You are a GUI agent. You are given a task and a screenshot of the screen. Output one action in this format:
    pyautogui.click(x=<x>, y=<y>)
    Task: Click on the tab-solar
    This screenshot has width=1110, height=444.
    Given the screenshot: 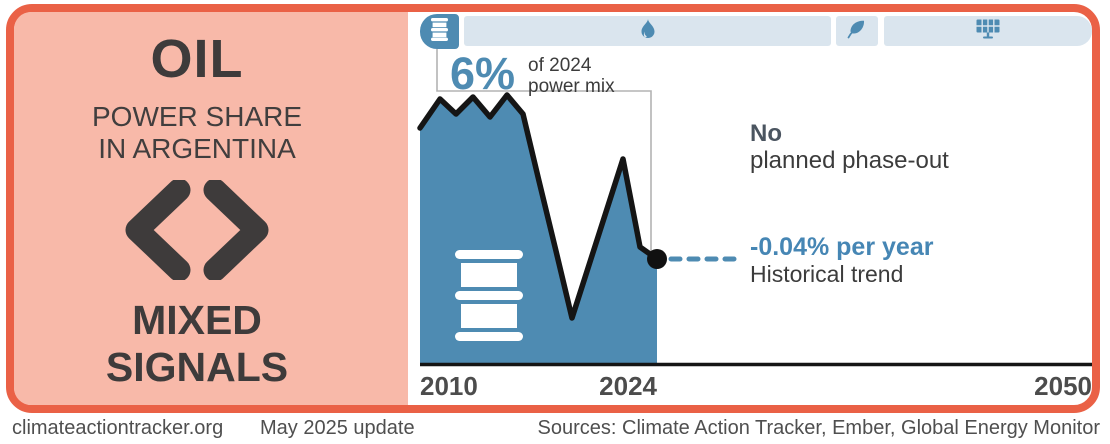 What is the action you would take?
    pyautogui.click(x=988, y=31)
    